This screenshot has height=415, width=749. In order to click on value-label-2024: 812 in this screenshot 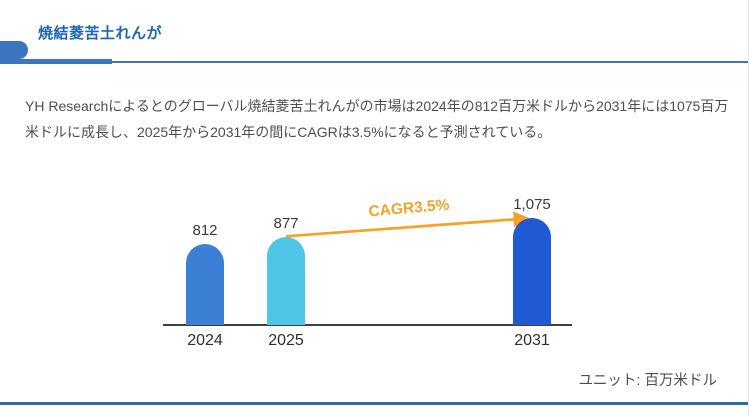, I will do `click(205, 230)`.